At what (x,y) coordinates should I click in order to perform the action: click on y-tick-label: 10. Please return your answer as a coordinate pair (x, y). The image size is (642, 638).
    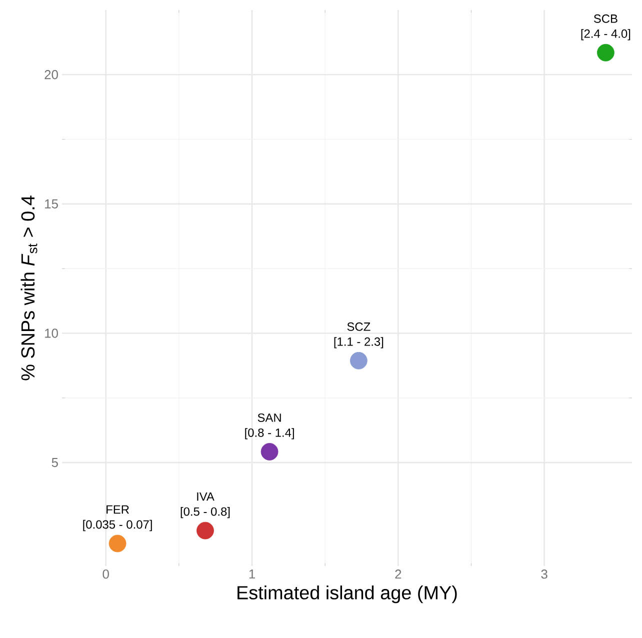
    Looking at the image, I should click on (51, 333).